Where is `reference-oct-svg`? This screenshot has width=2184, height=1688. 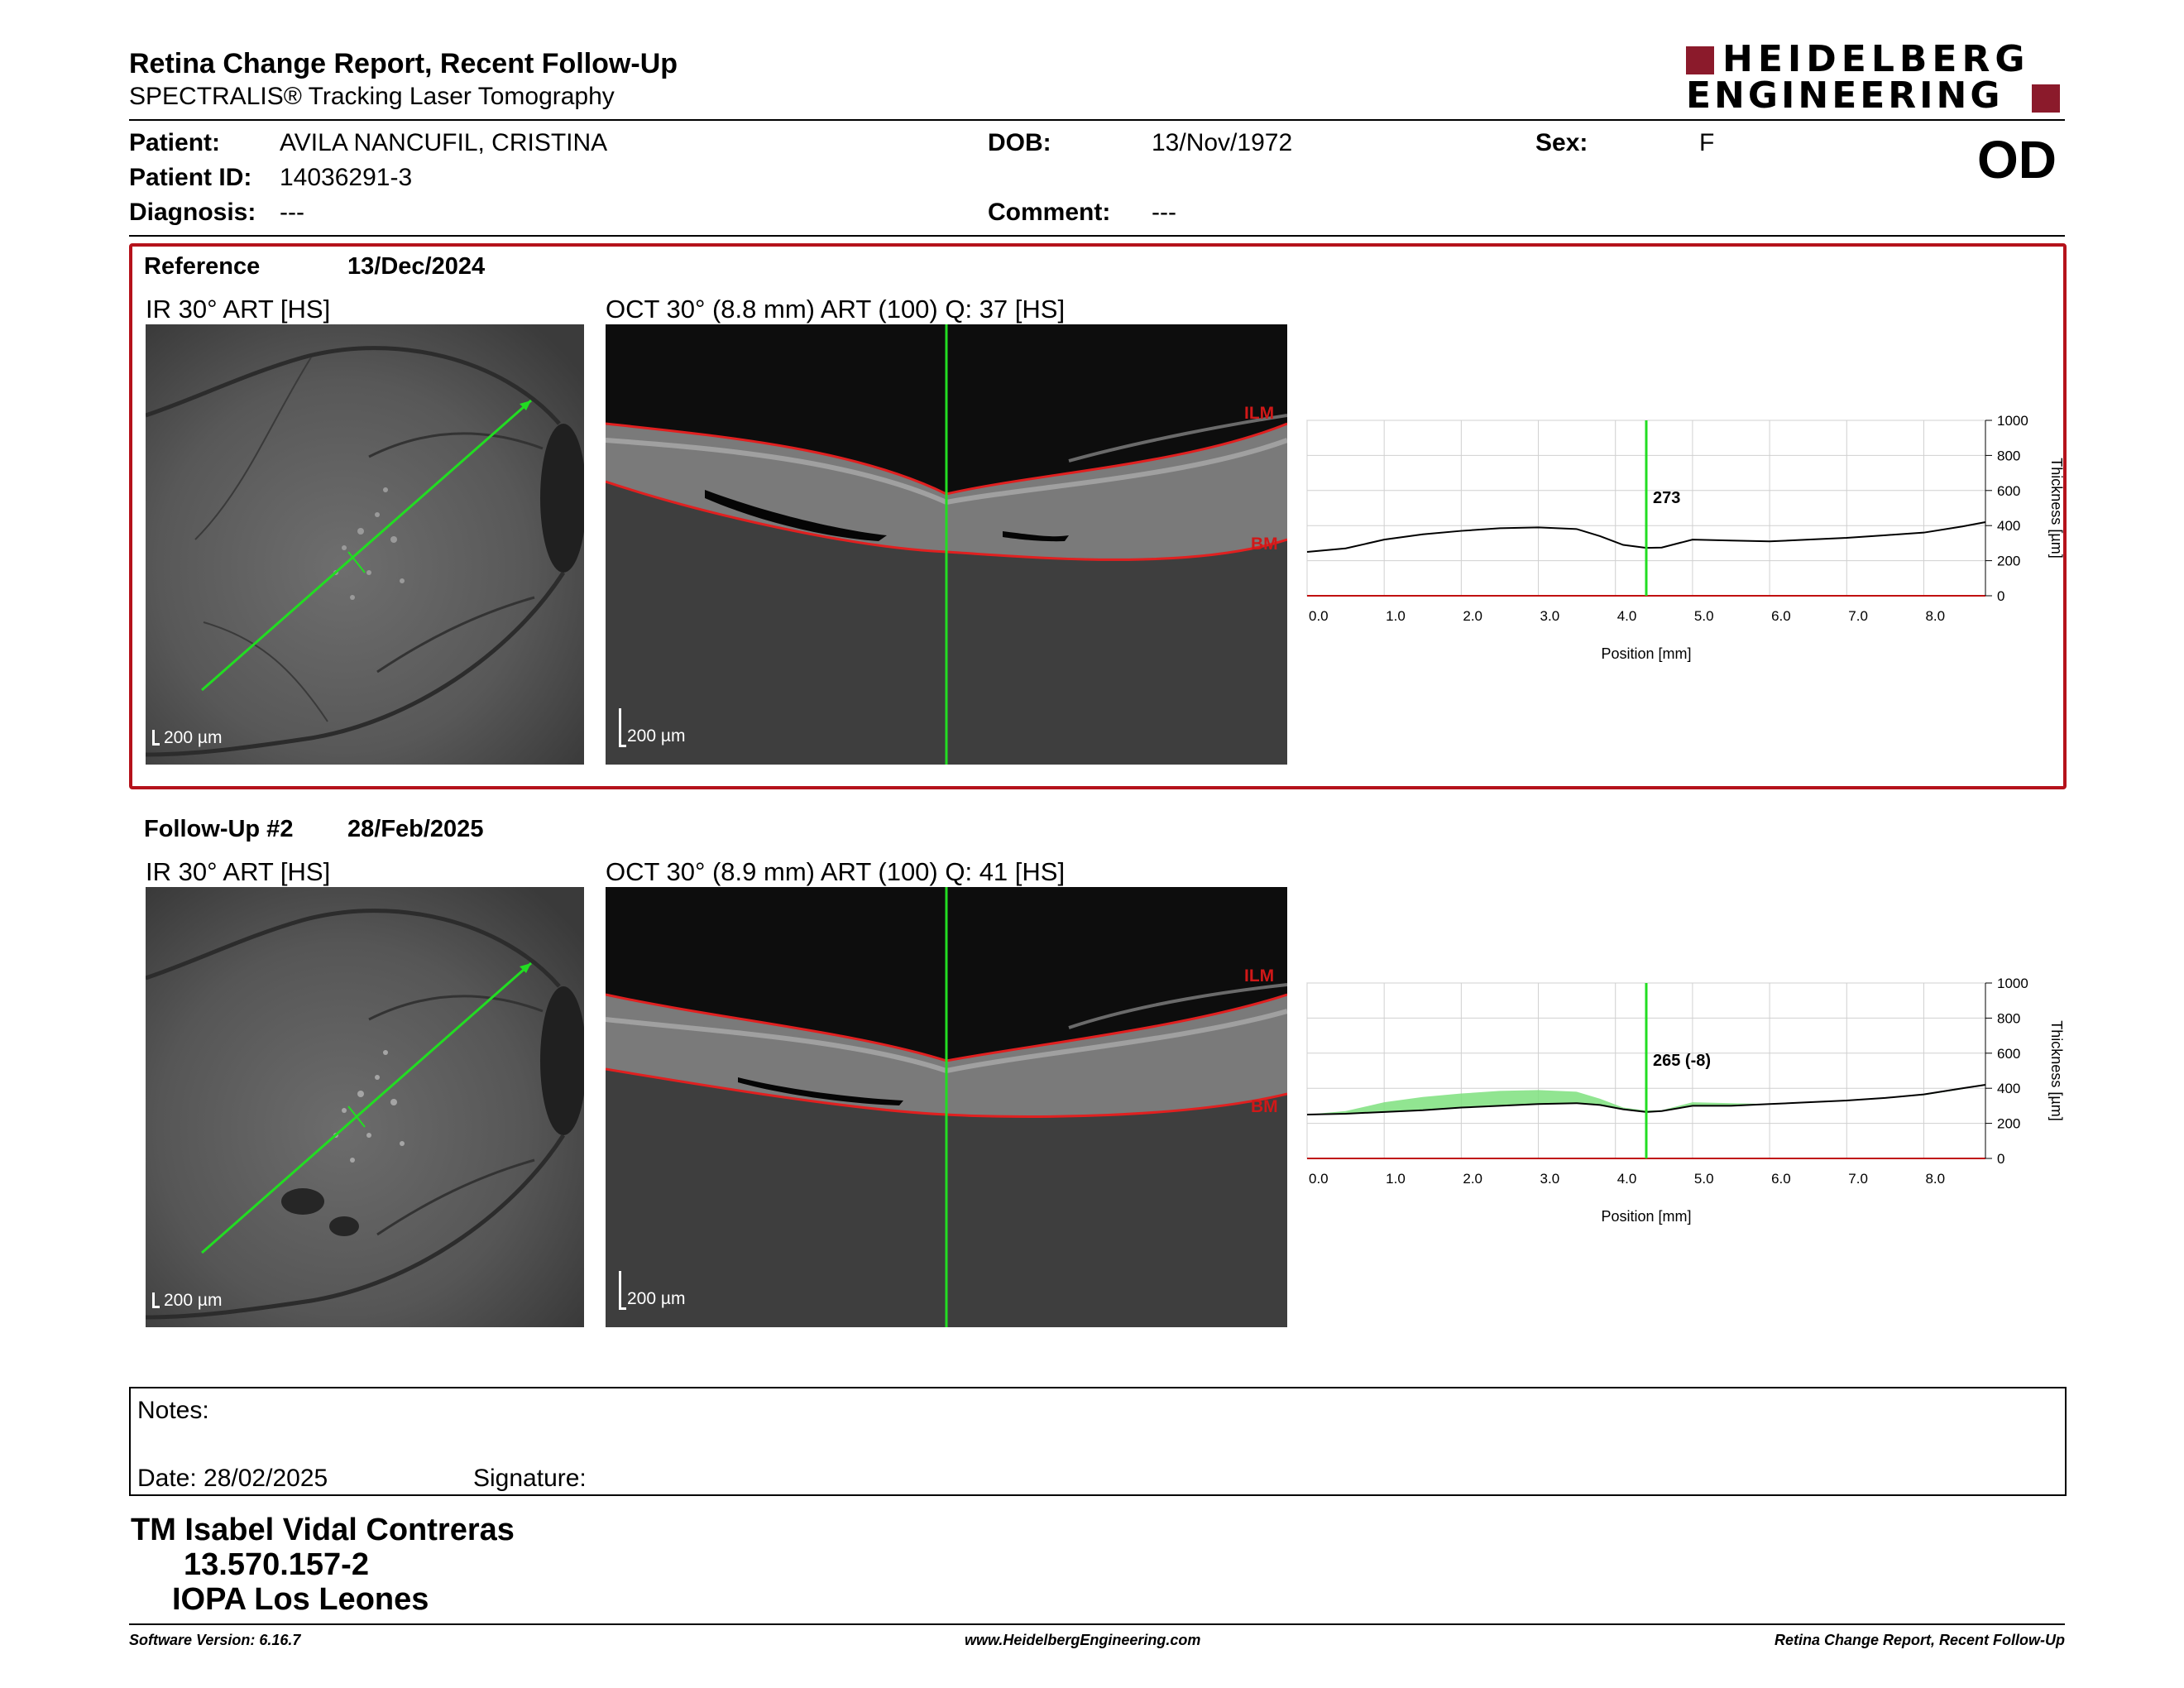 reference-oct-svg is located at coordinates (946, 544).